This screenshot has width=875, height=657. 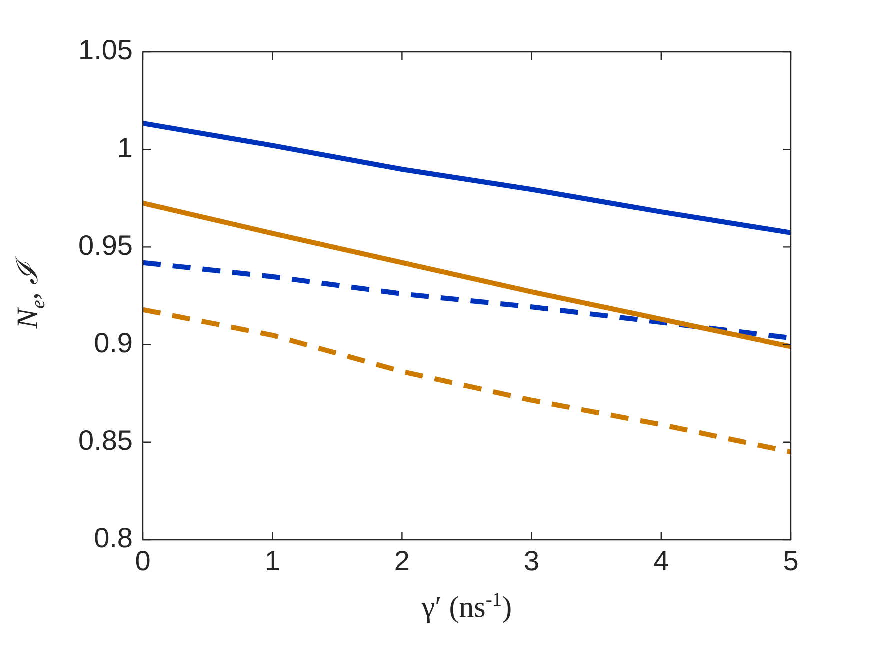 I want to click on y-tick-label: 1, so click(x=125, y=148).